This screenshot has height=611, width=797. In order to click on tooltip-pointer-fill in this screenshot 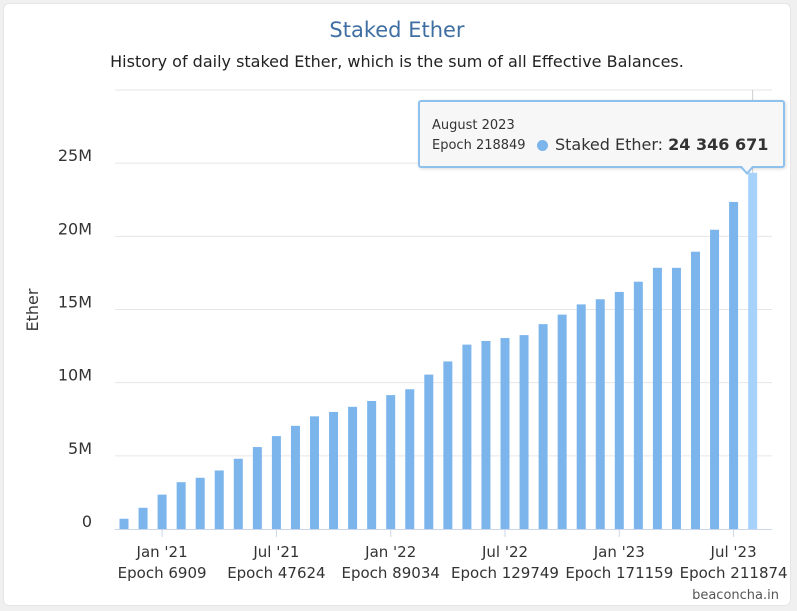, I will do `click(747, 168)`.